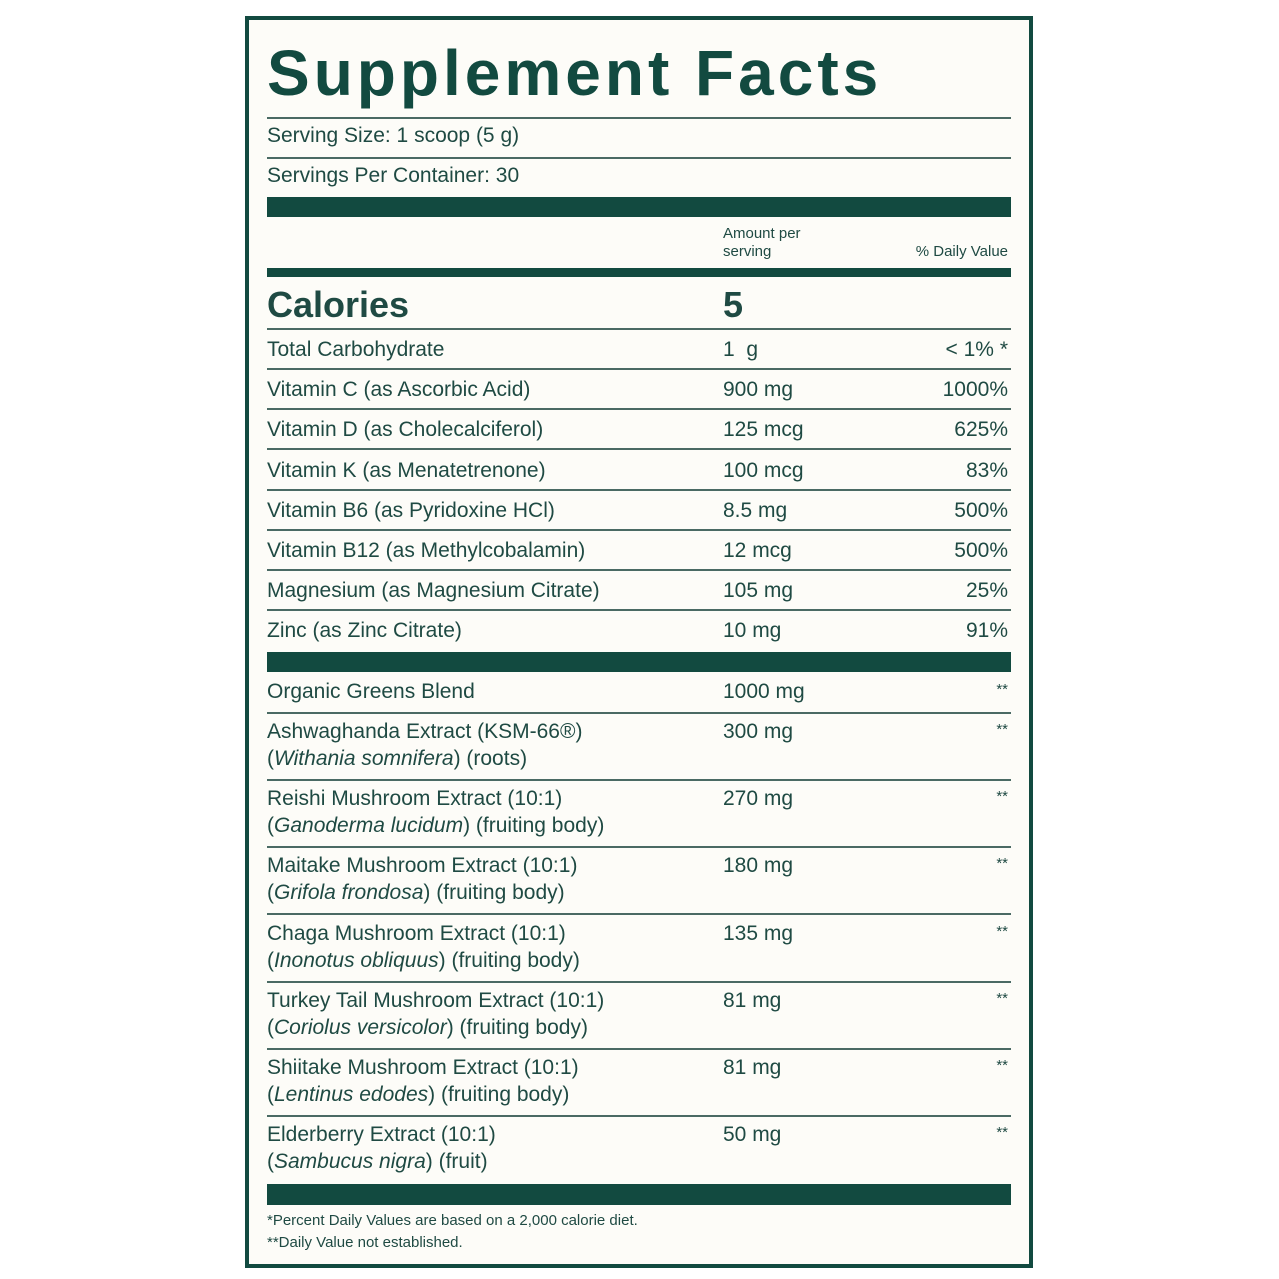  Describe the element at coordinates (349, 893) in the screenshot. I see `latin-name: Grifola frondosa` at that location.